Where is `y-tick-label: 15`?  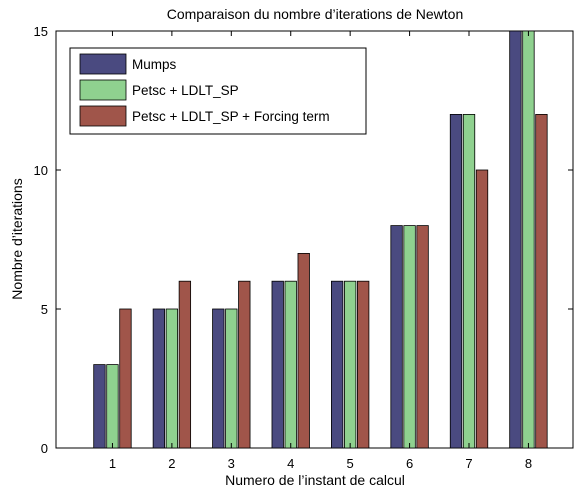 y-tick-label: 15 is located at coordinates (41, 31).